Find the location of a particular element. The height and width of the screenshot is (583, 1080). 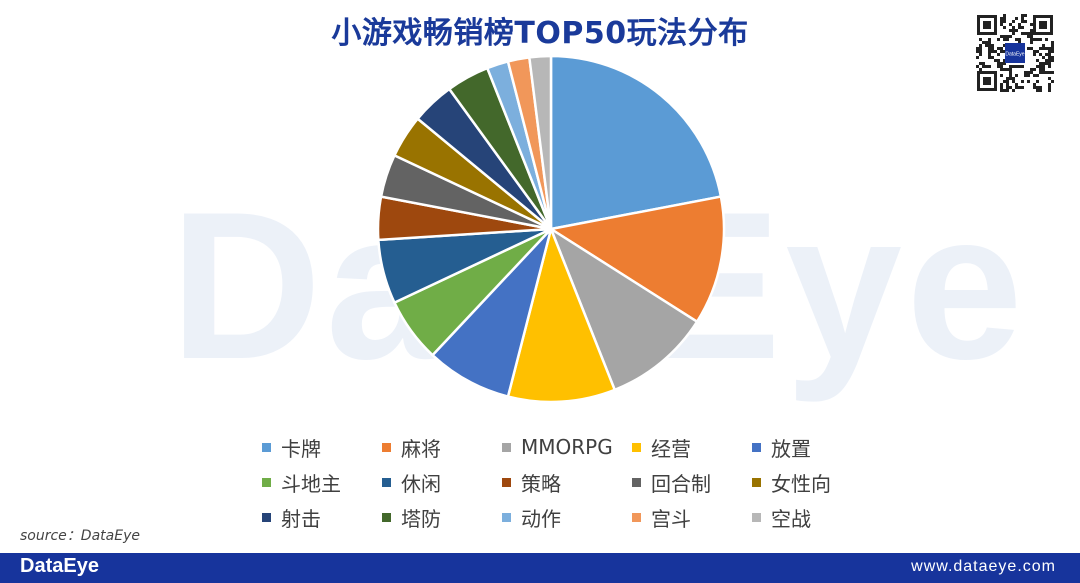

legend-item: 卡牌 is located at coordinates (322, 447).